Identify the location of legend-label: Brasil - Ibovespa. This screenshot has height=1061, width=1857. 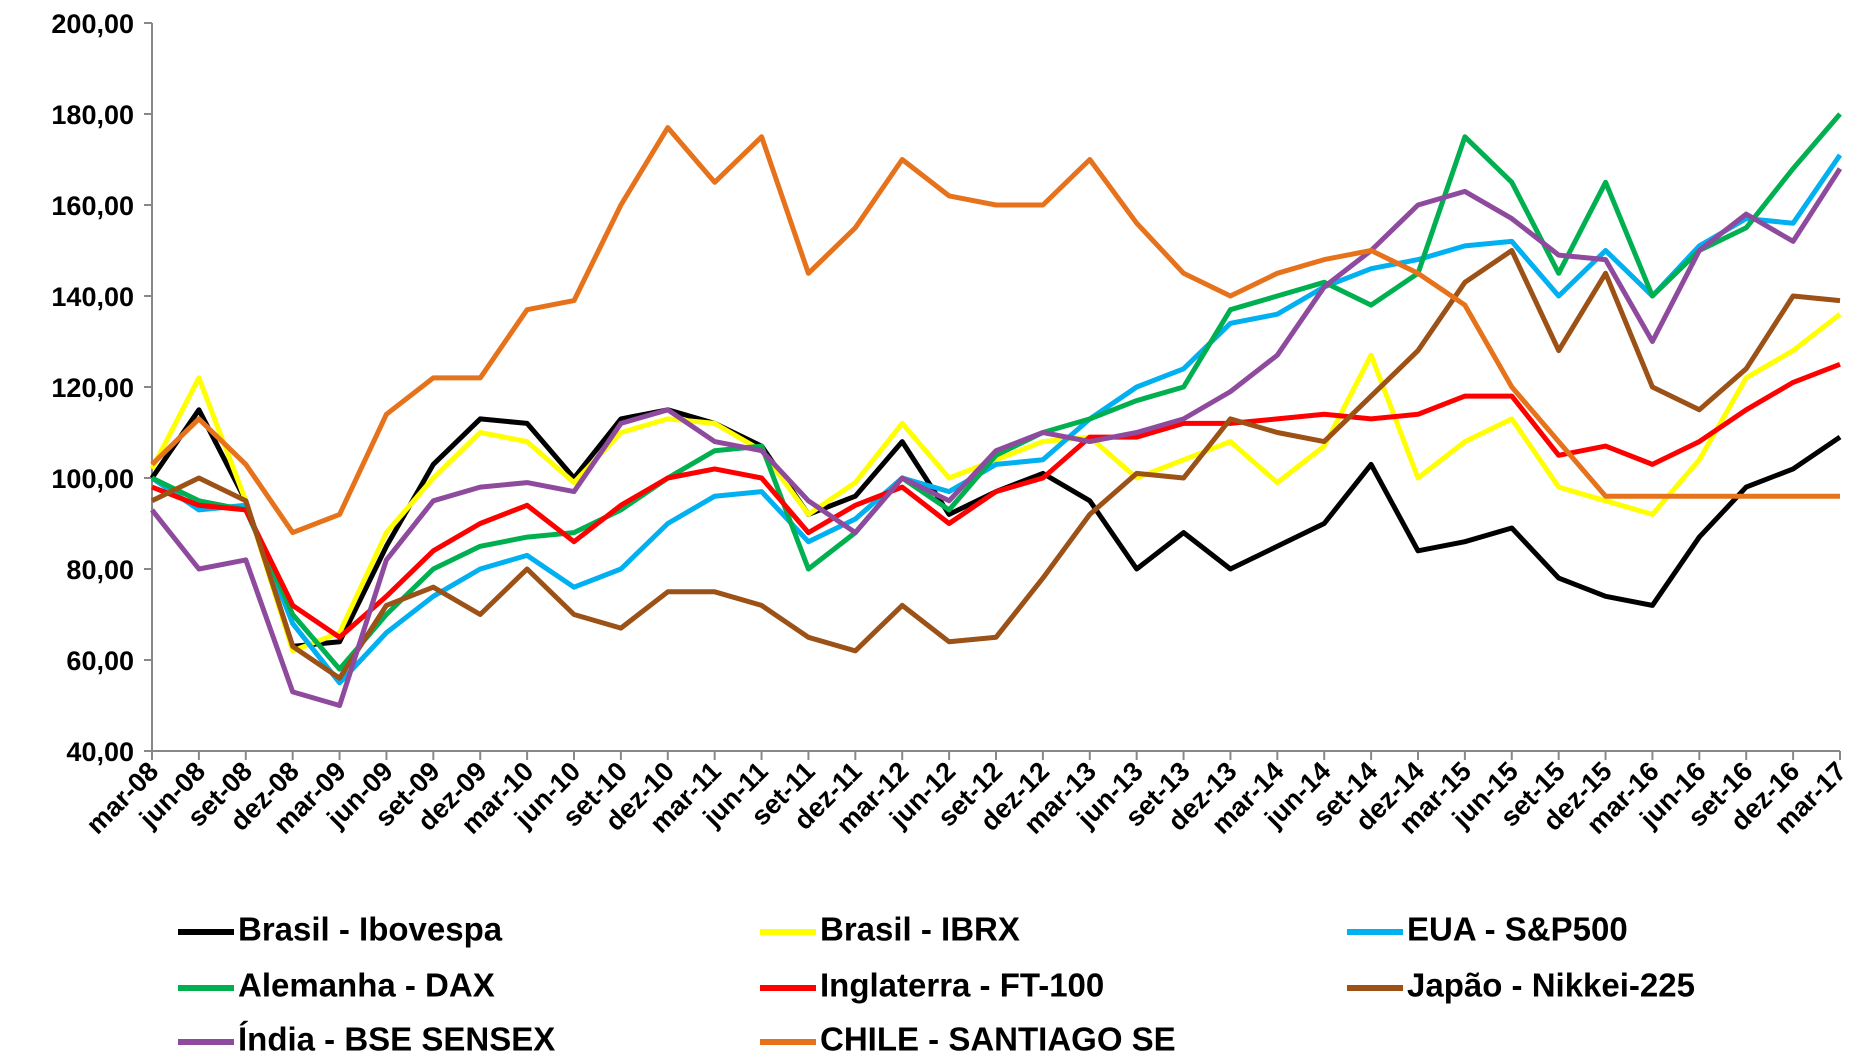
(370, 929).